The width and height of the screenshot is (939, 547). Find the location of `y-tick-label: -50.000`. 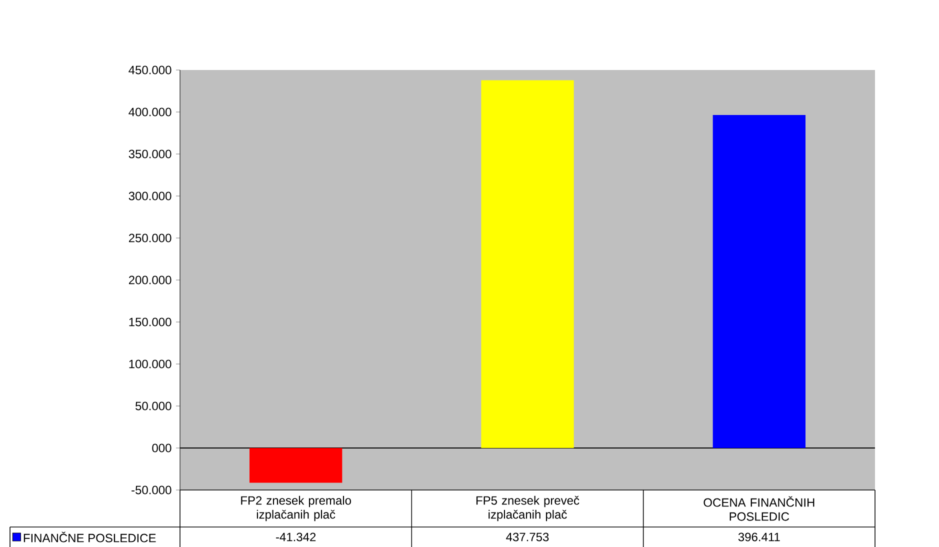

y-tick-label: -50.000 is located at coordinates (152, 490).